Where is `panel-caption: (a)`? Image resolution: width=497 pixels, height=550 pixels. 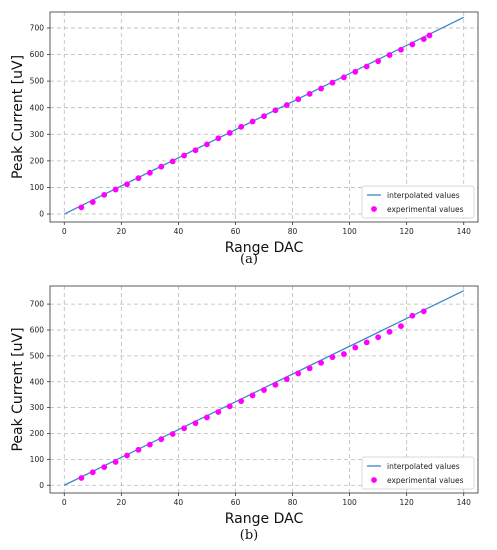
panel-caption: (a) is located at coordinates (249, 259).